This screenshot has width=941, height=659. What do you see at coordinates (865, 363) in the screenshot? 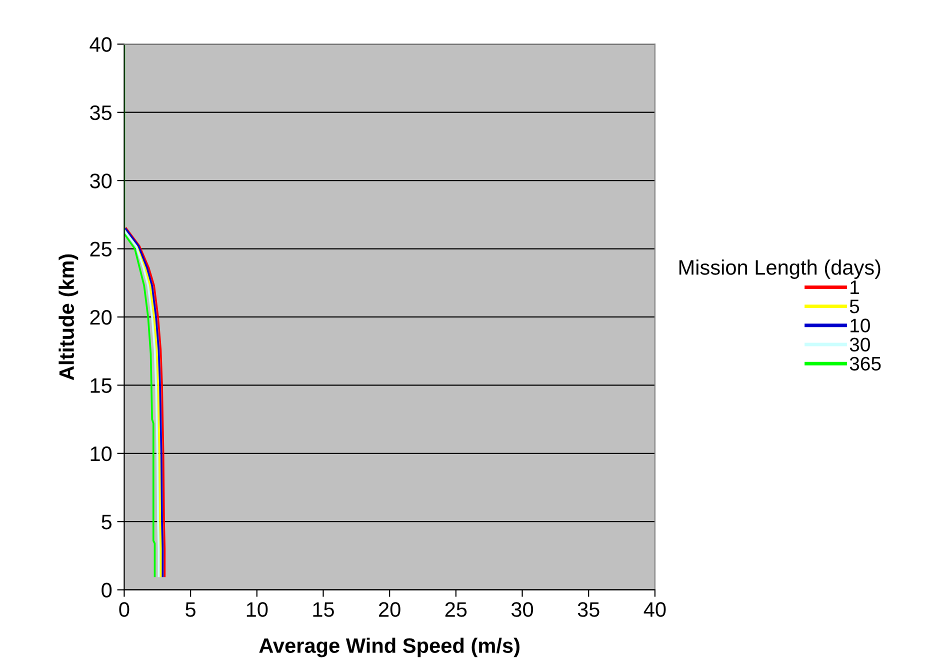
I see `legend-label: 365` at bounding box center [865, 363].